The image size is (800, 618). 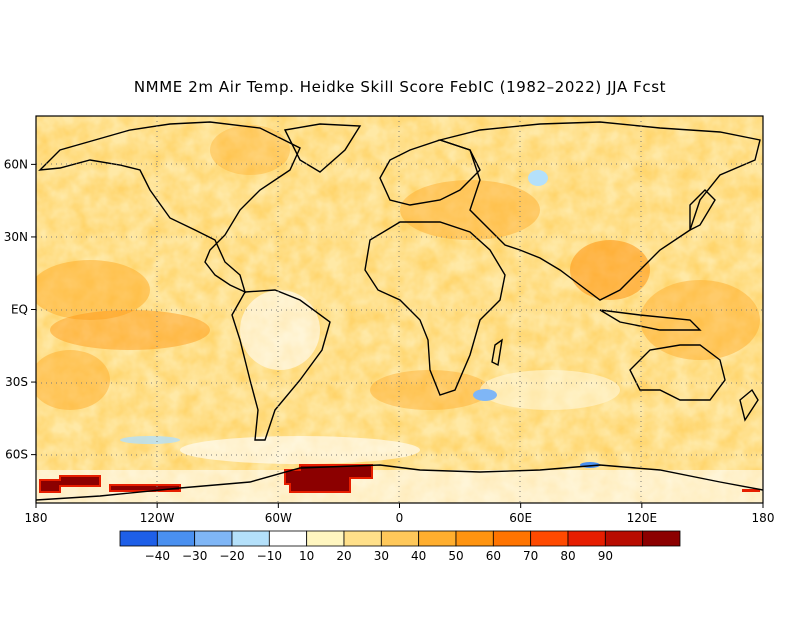 I want to click on colorbar-label: 60, so click(x=493, y=556).